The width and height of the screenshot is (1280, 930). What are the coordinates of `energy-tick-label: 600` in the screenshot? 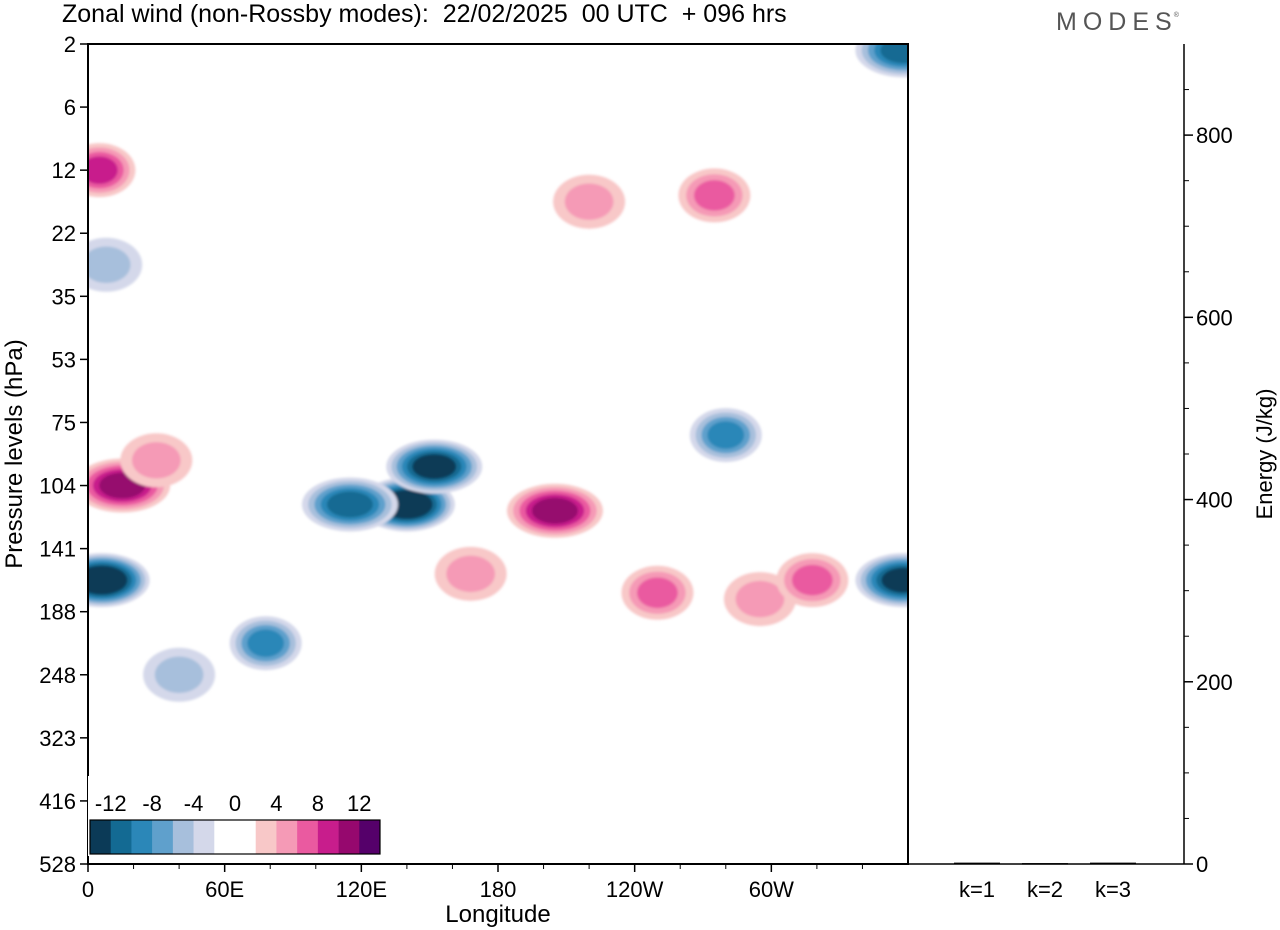 It's located at (1214, 317).